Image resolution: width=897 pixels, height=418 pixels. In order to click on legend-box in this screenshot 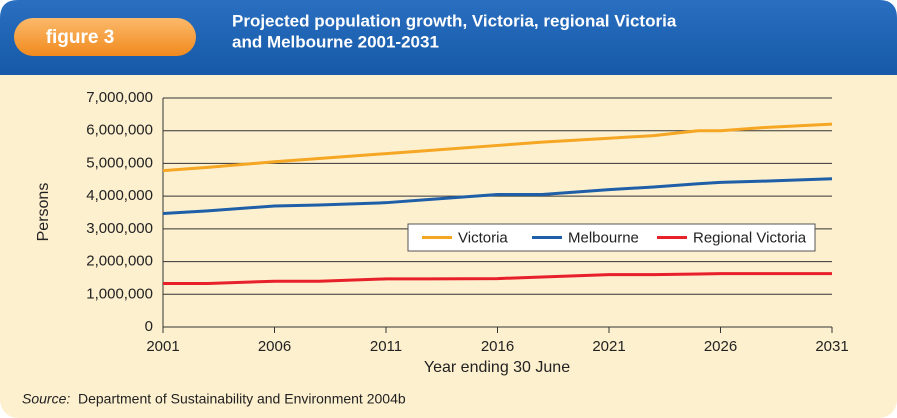, I will do `click(611, 237)`.